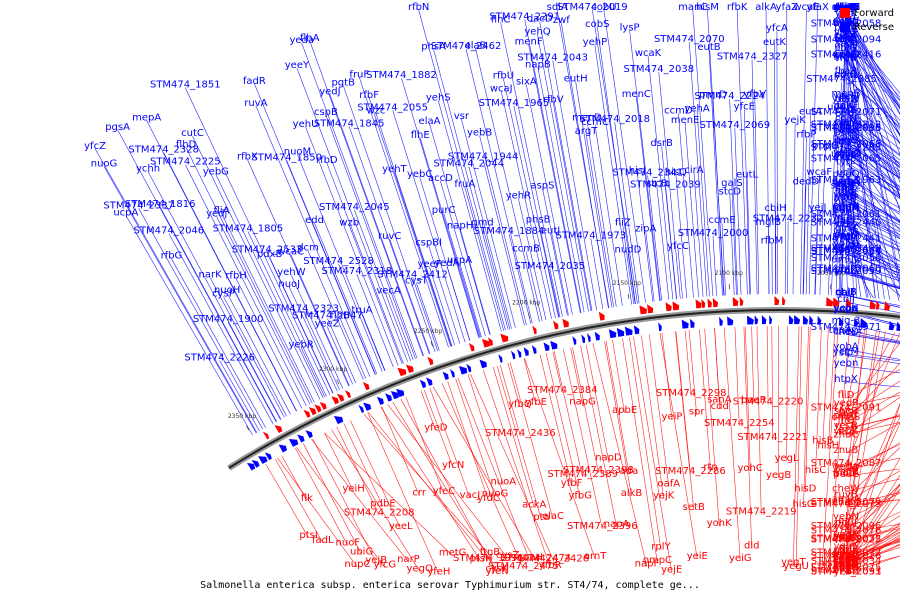 The image size is (900, 600). What do you see at coordinates (846, 96) in the screenshot?
I see `gene-label: yeeU` at bounding box center [846, 96].